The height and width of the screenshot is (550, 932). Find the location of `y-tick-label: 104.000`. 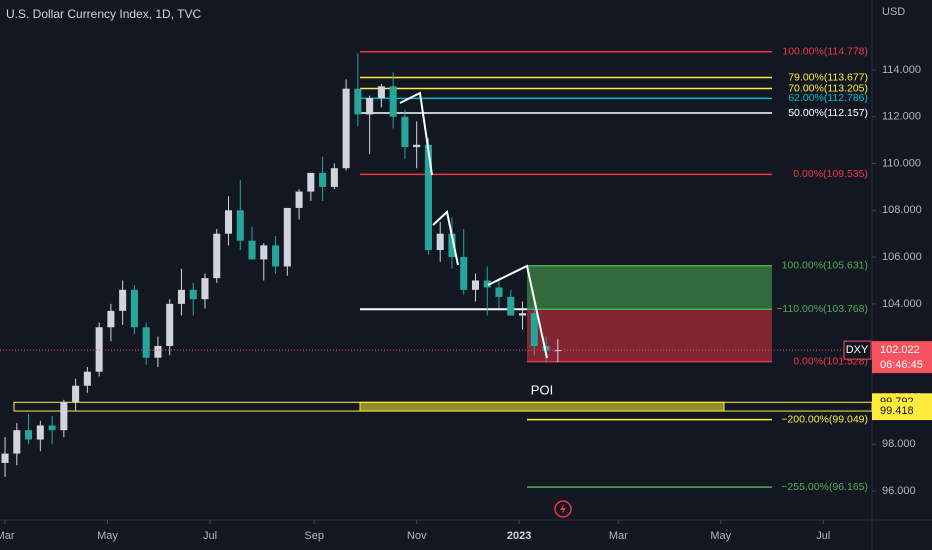

y-tick-label: 104.000 is located at coordinates (902, 304).